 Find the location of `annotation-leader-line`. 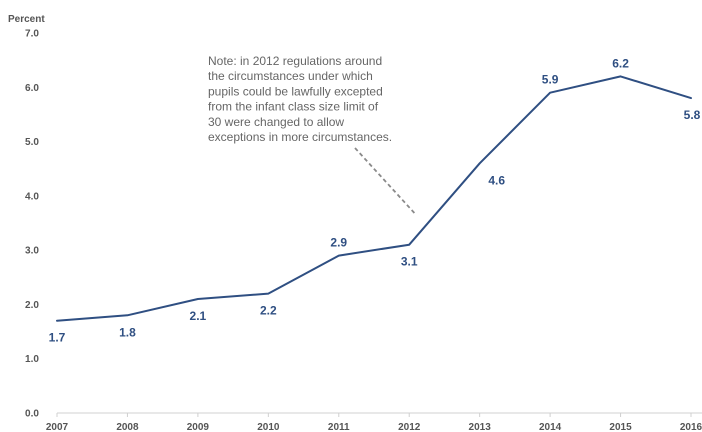

annotation-leader-line is located at coordinates (385, 181).